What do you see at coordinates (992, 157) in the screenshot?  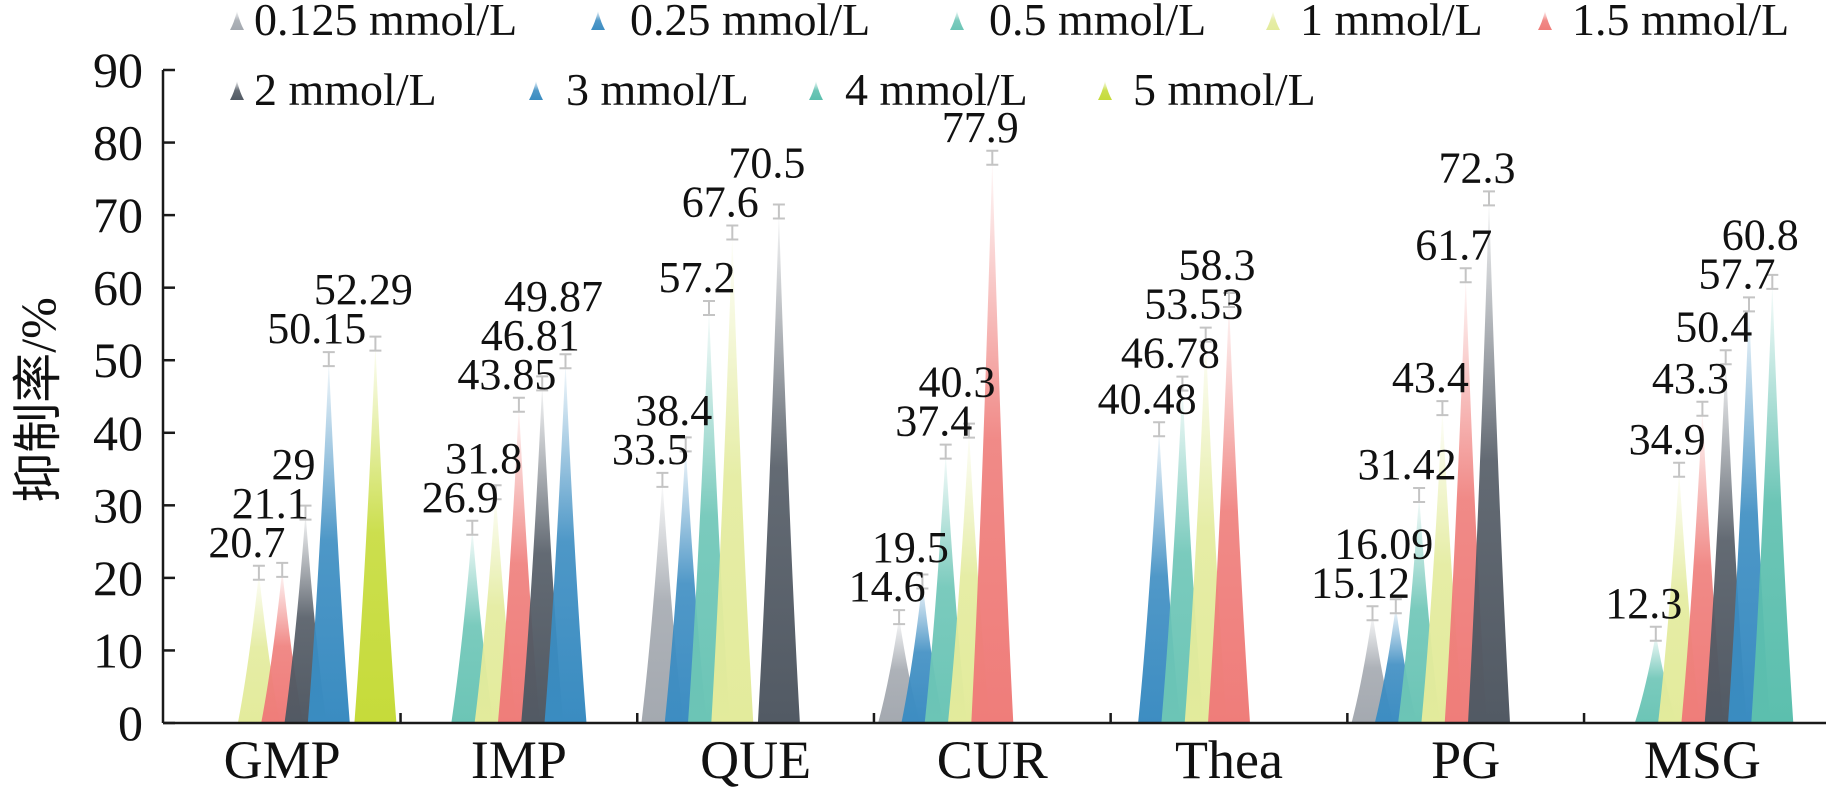 I see `error-bar-cur-1-5-mmol-l` at bounding box center [992, 157].